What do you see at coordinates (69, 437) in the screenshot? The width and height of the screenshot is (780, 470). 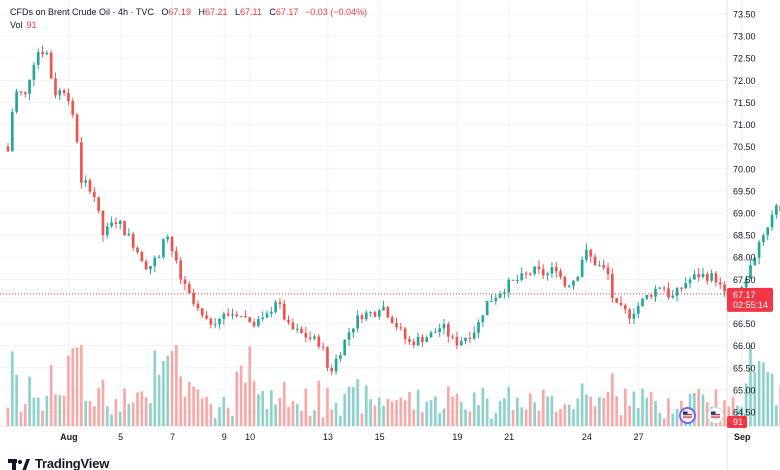 I see `time-tick-label: Aug` at bounding box center [69, 437].